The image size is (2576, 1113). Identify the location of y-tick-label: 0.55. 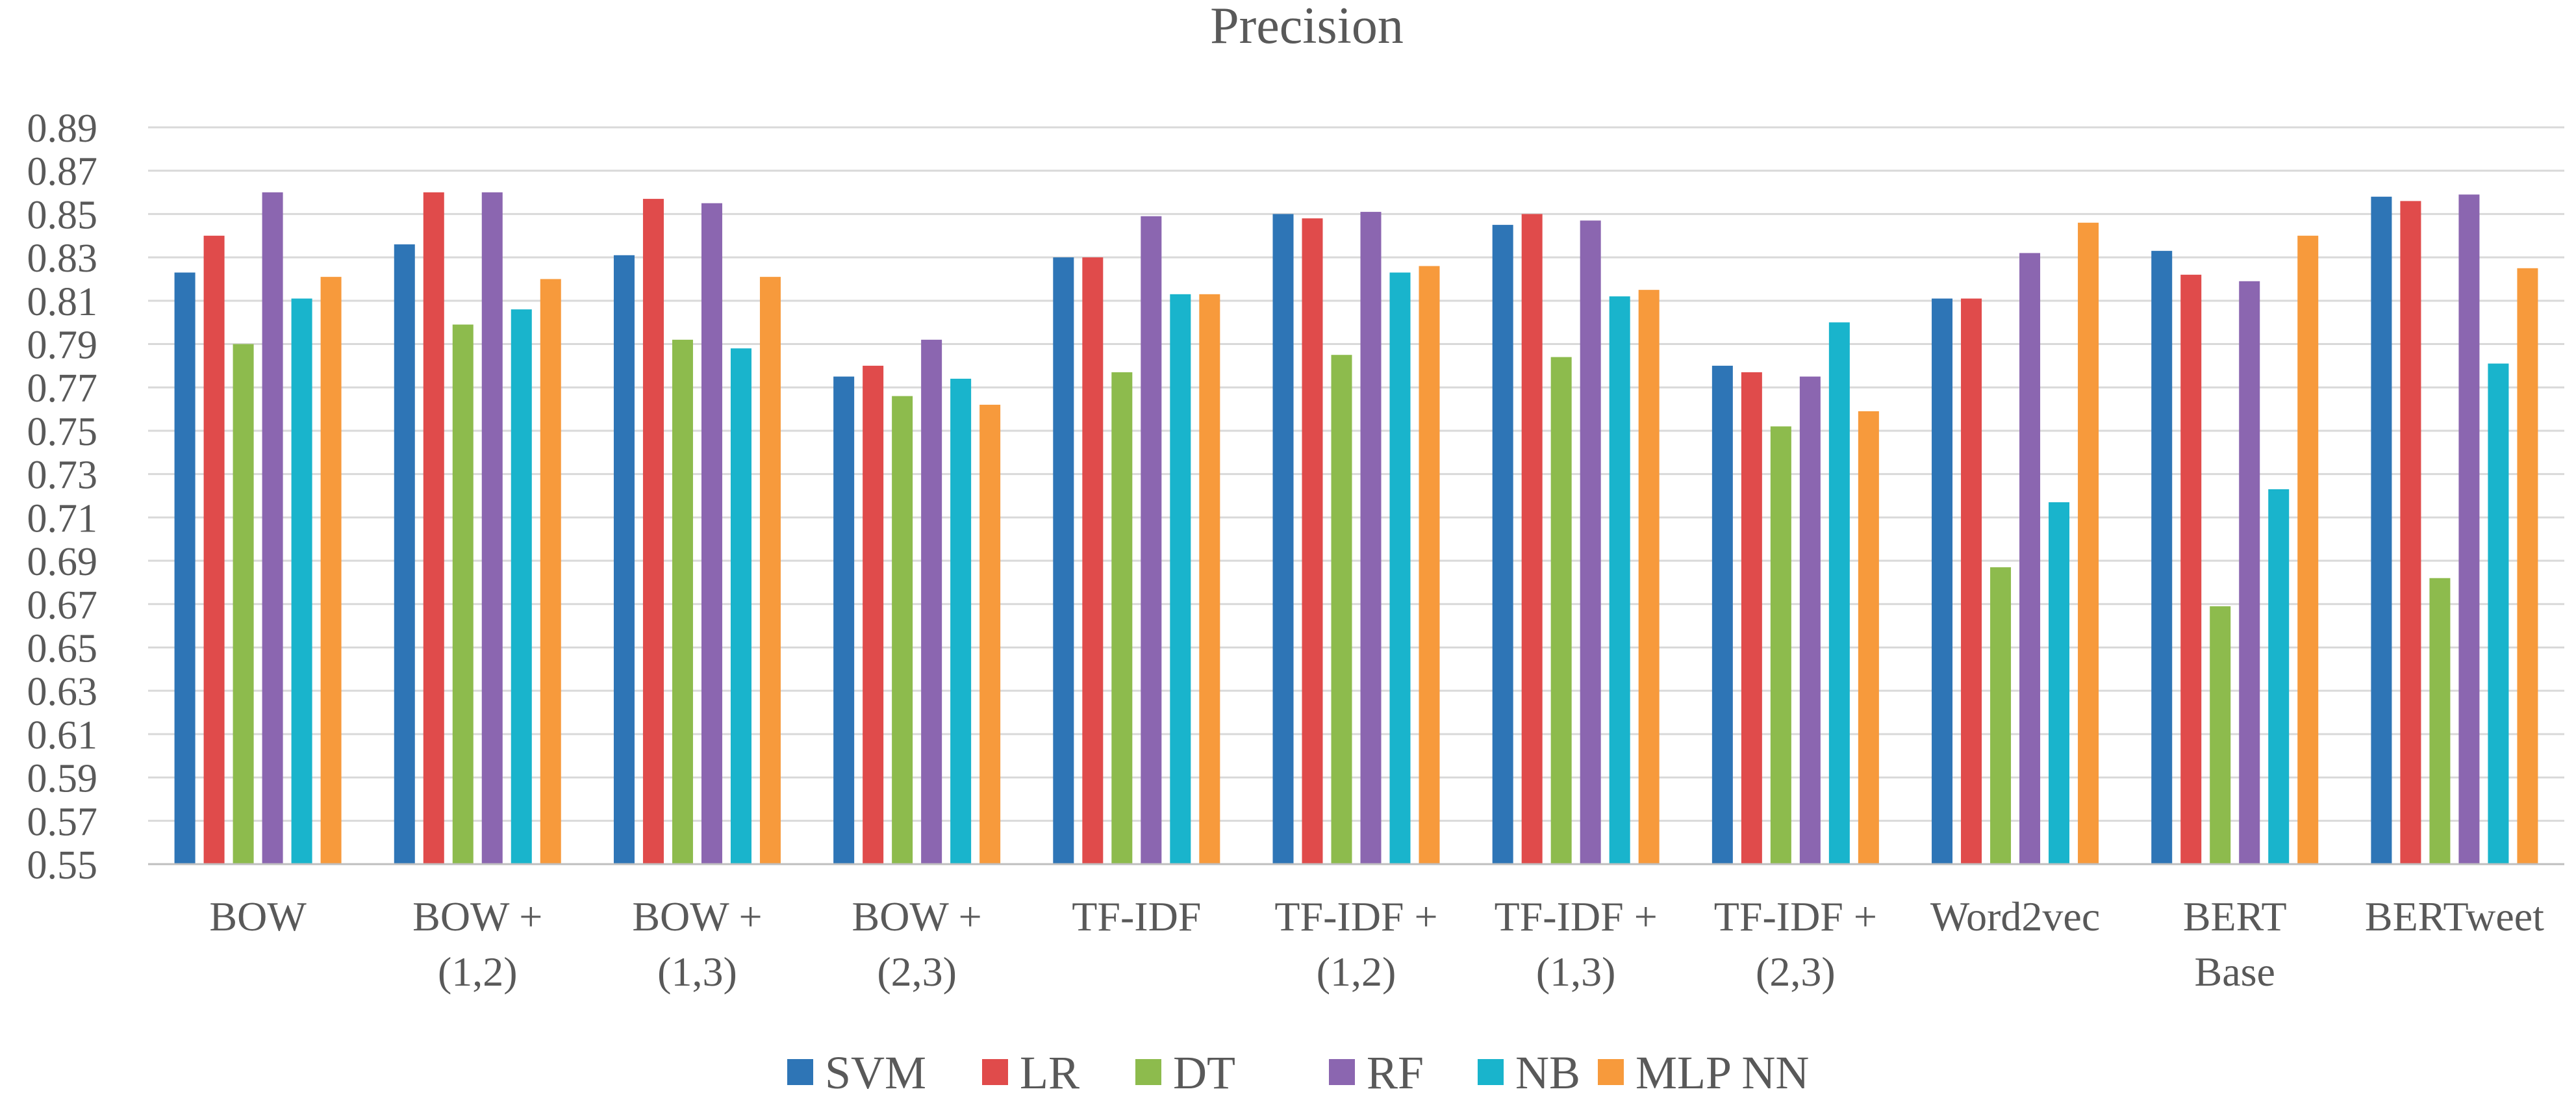
(62, 866).